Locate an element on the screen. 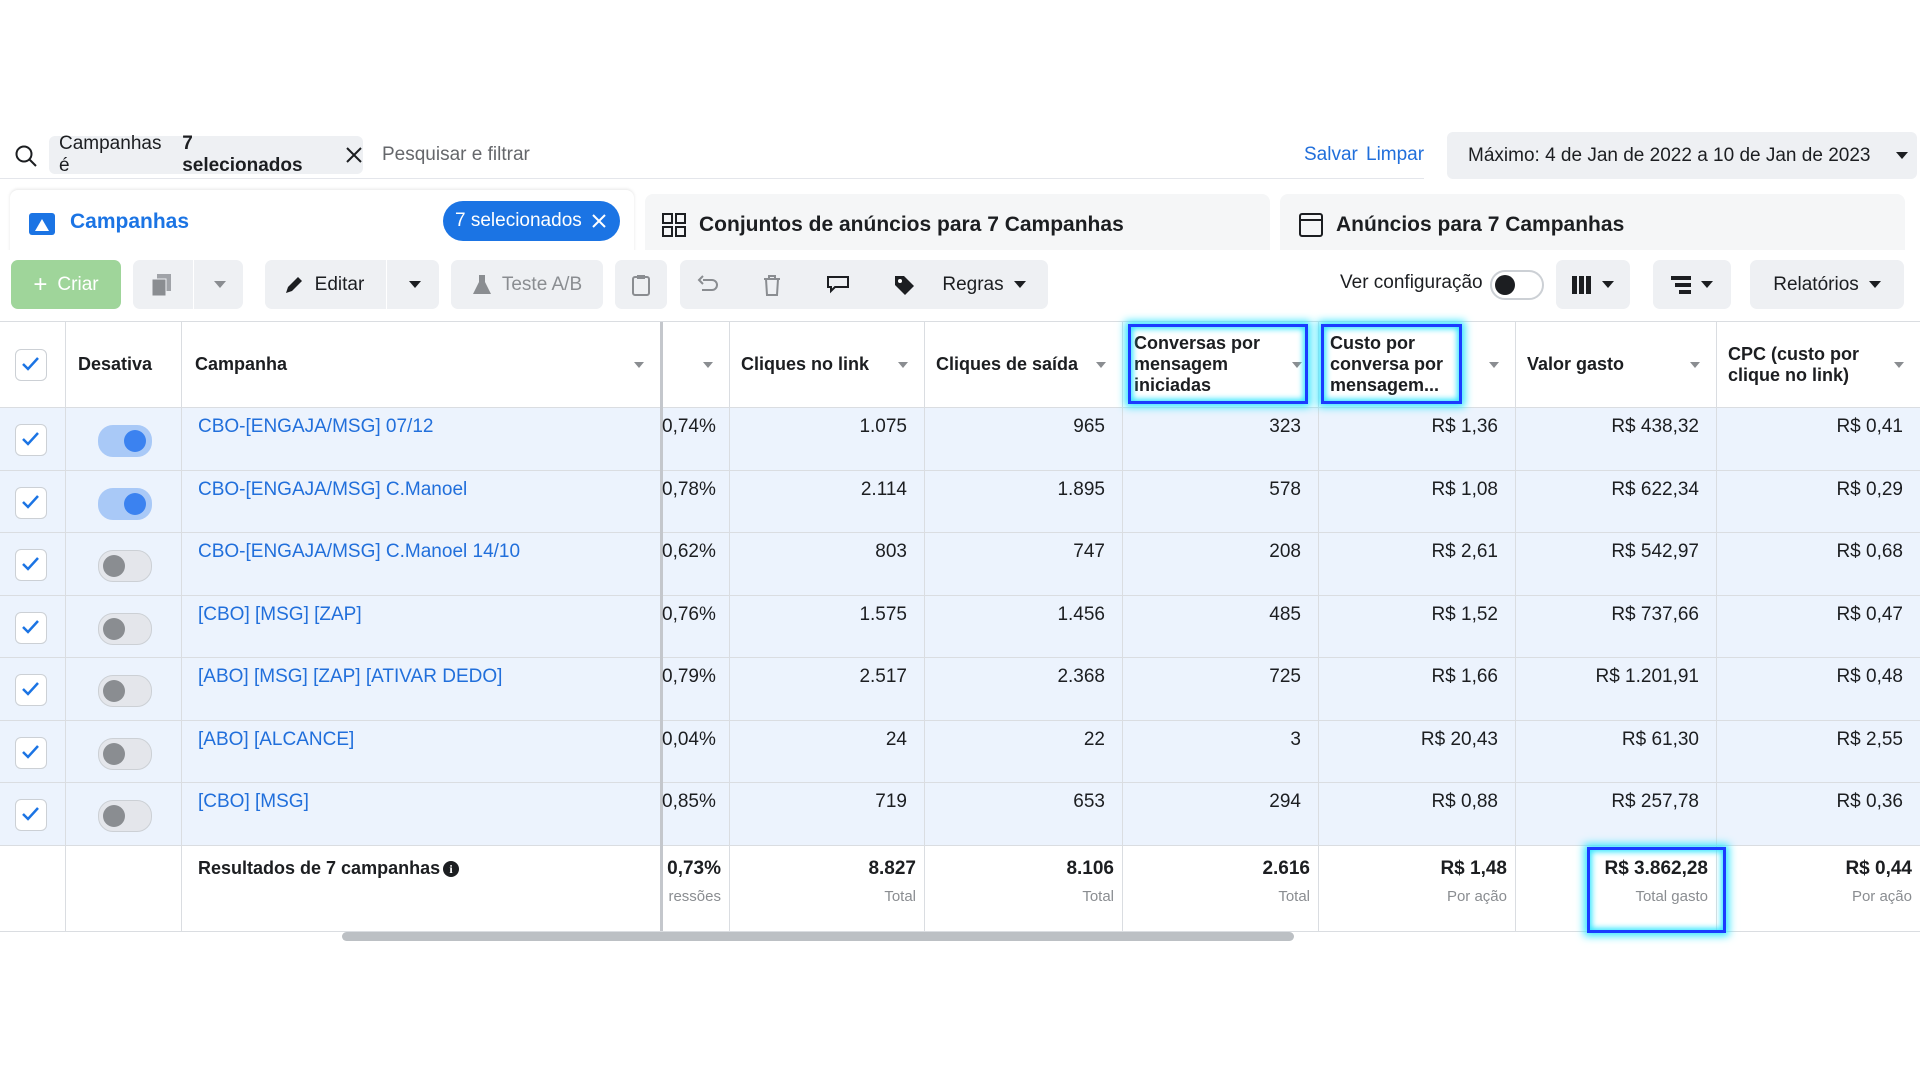 The height and width of the screenshot is (1080, 1920). rules-button: Regras is located at coordinates (984, 284).